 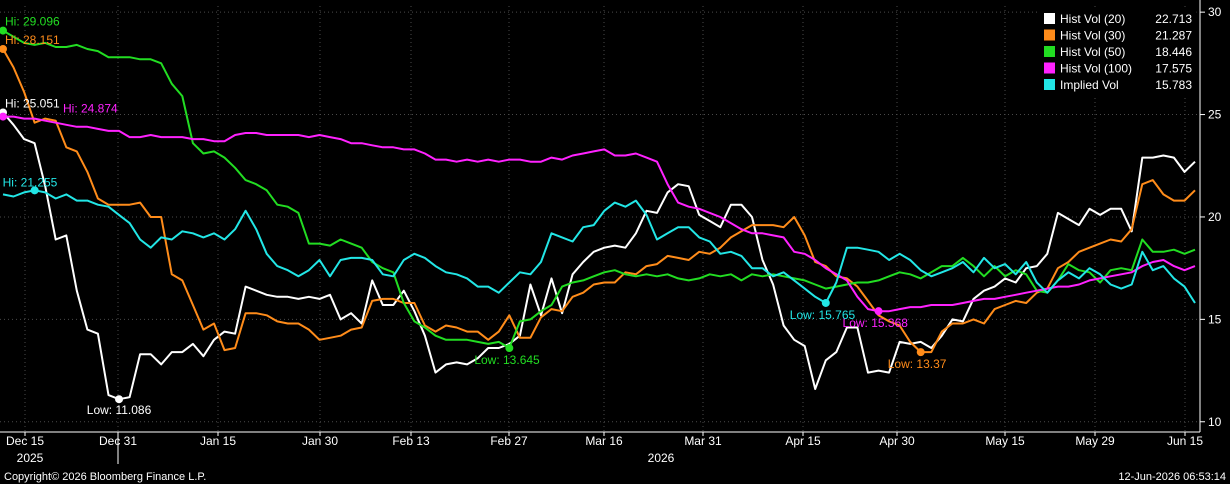 What do you see at coordinates (32, 40) in the screenshot?
I see `hi-label: Hi: 28.151` at bounding box center [32, 40].